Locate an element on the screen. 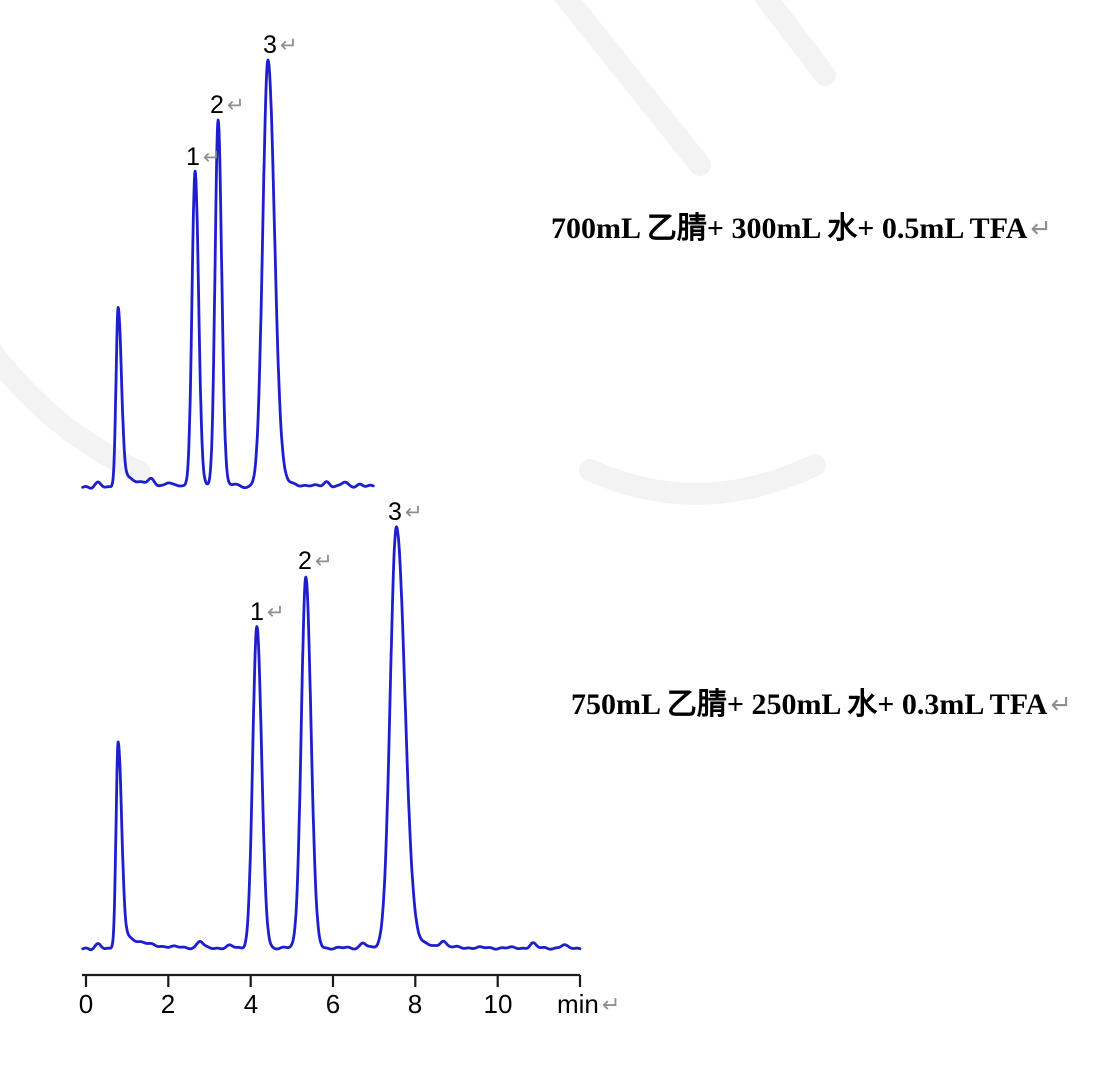 Image resolution: width=1103 pixels, height=1079 pixels. unit-text: min is located at coordinates (578, 1004).